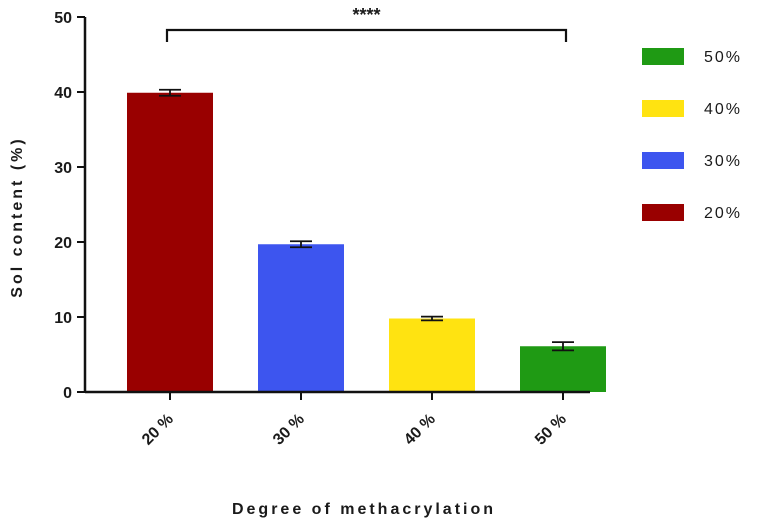 This screenshot has height=525, width=757. I want to click on y-axis-ticks: 0 10 20 30 40 50, so click(69, 206).